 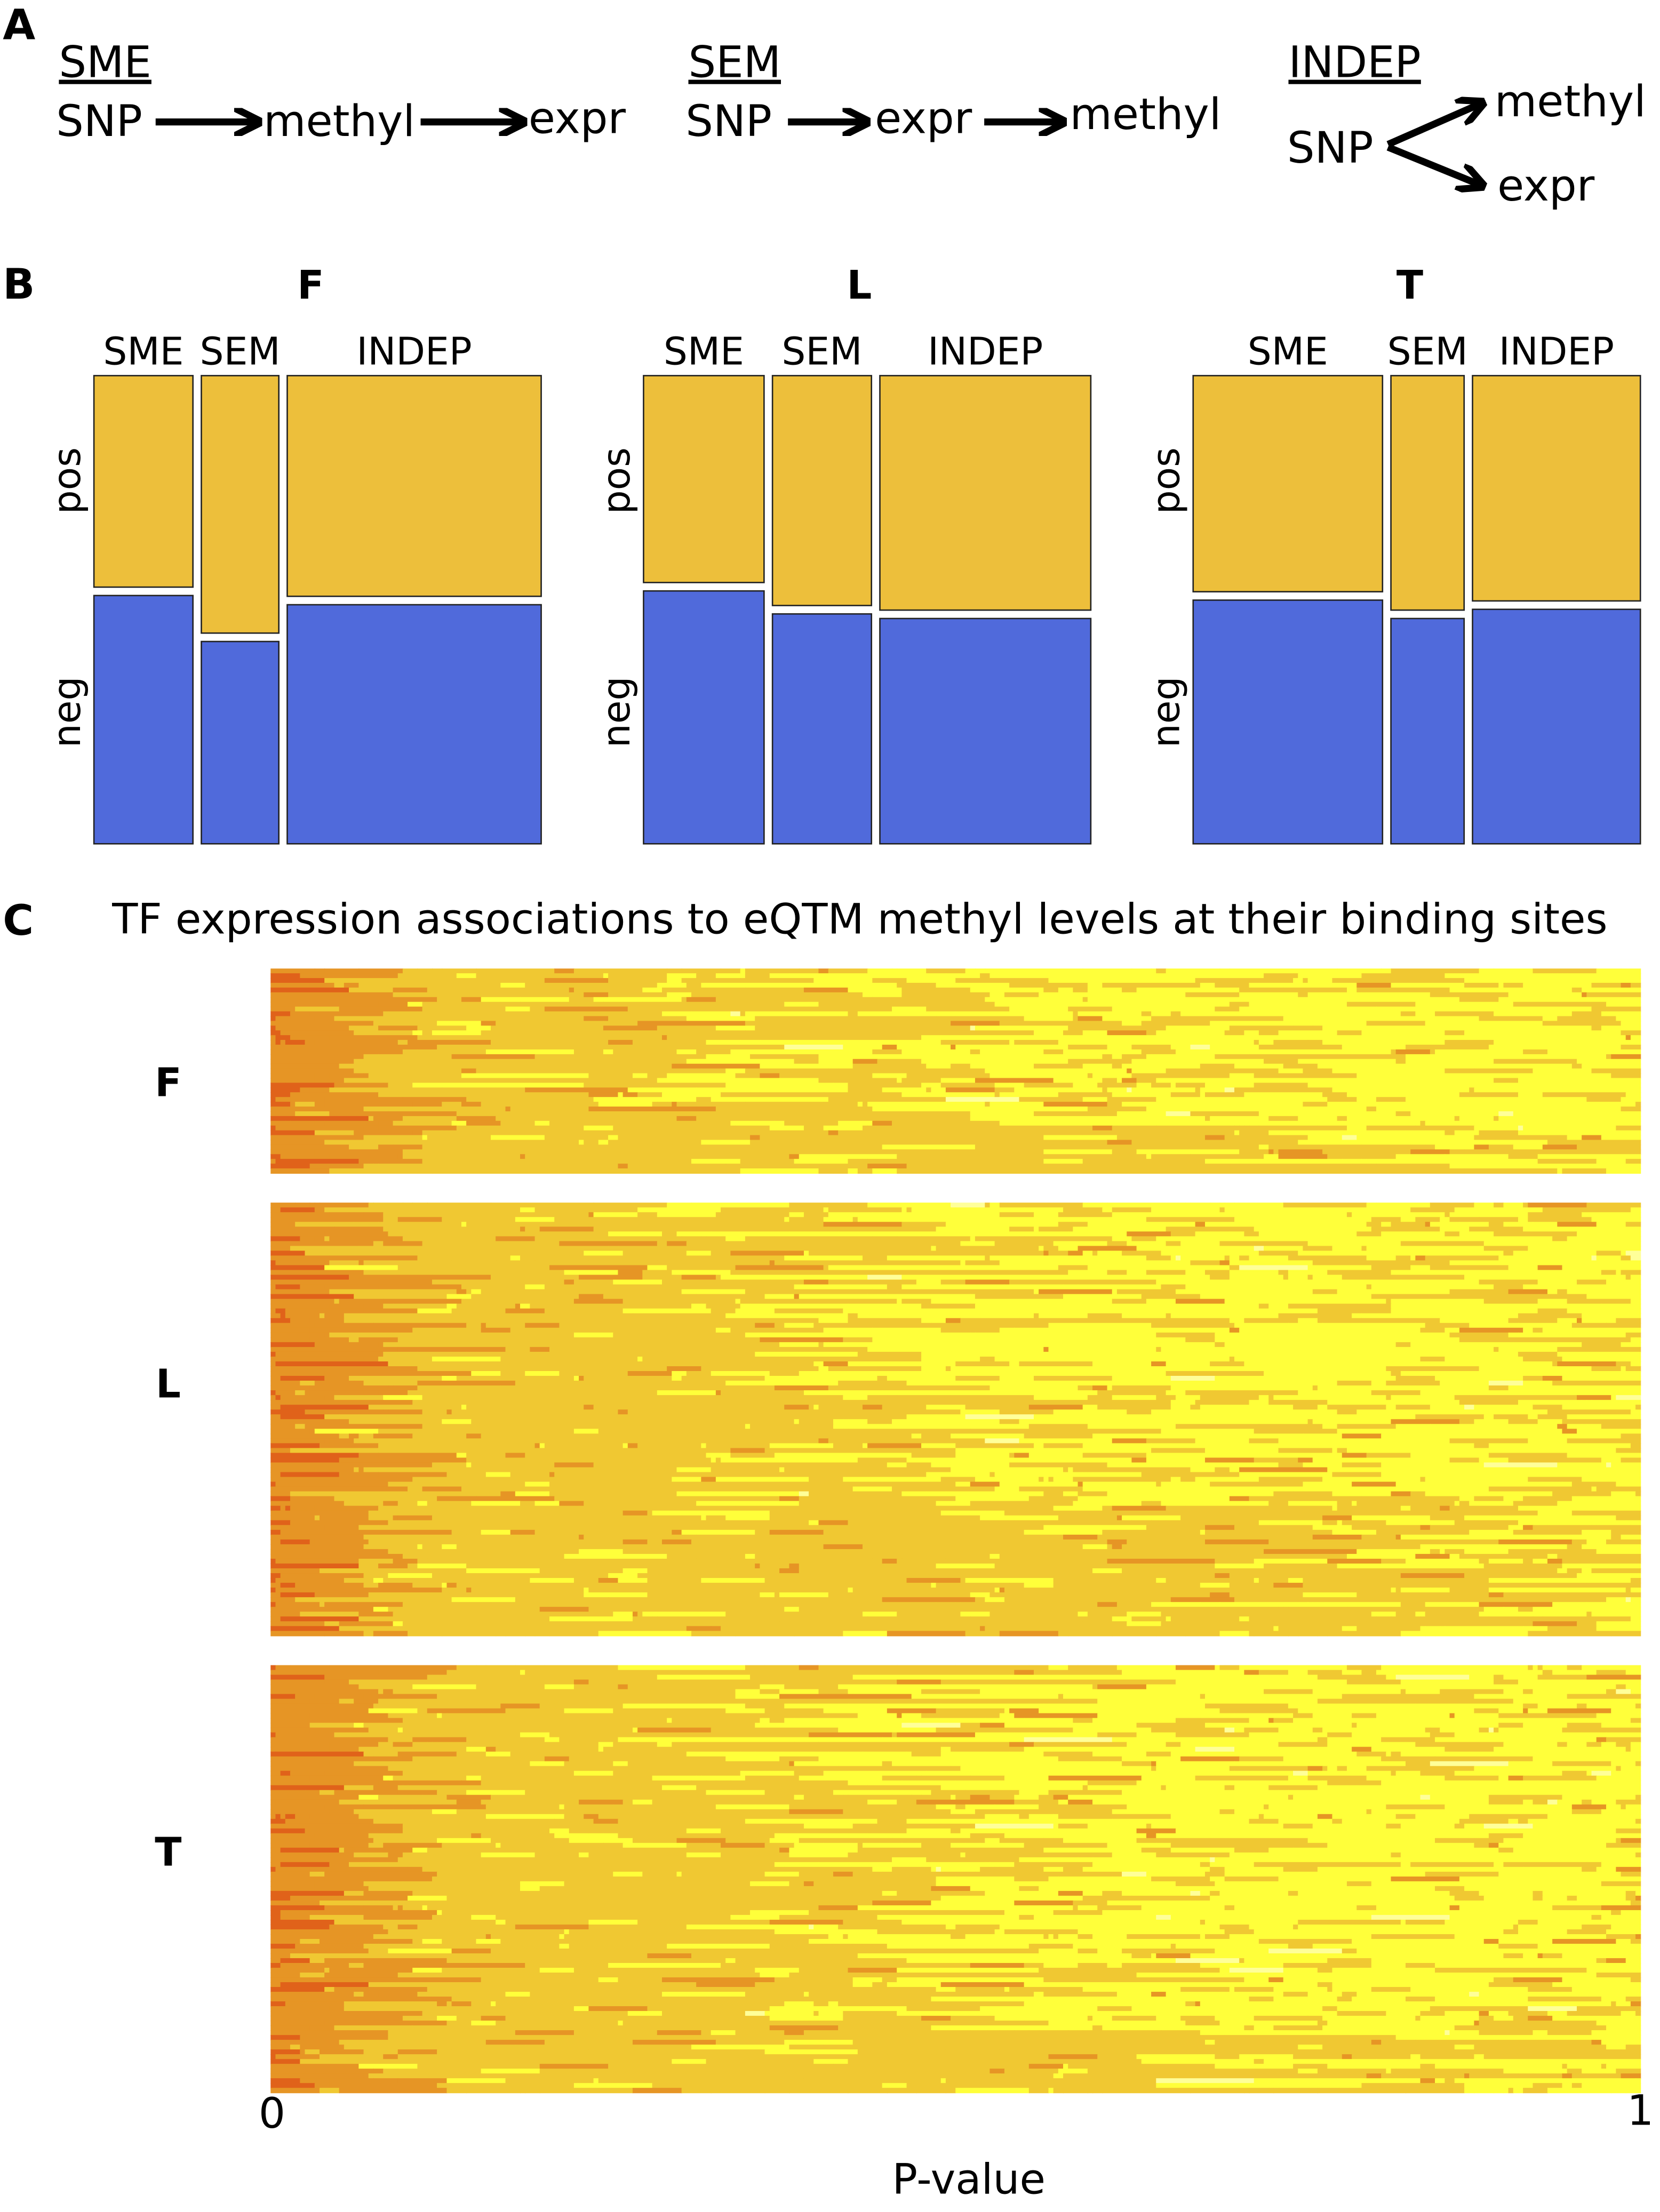 I want to click on category-label: INDEP, so click(x=1556, y=351).